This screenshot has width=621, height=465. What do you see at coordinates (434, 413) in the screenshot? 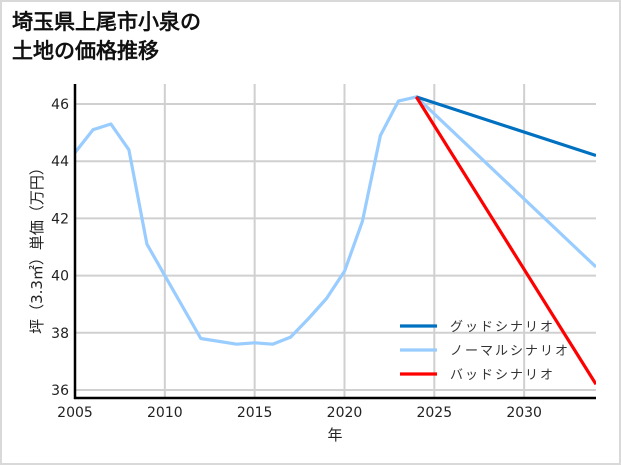
I see `x-tick-label: 2025` at bounding box center [434, 413].